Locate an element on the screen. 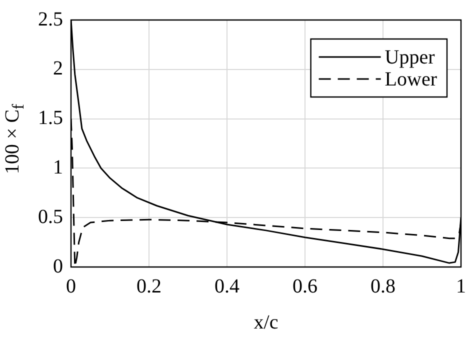 This screenshot has width=474, height=339. y-tick-label: 0.5 is located at coordinates (50, 217).